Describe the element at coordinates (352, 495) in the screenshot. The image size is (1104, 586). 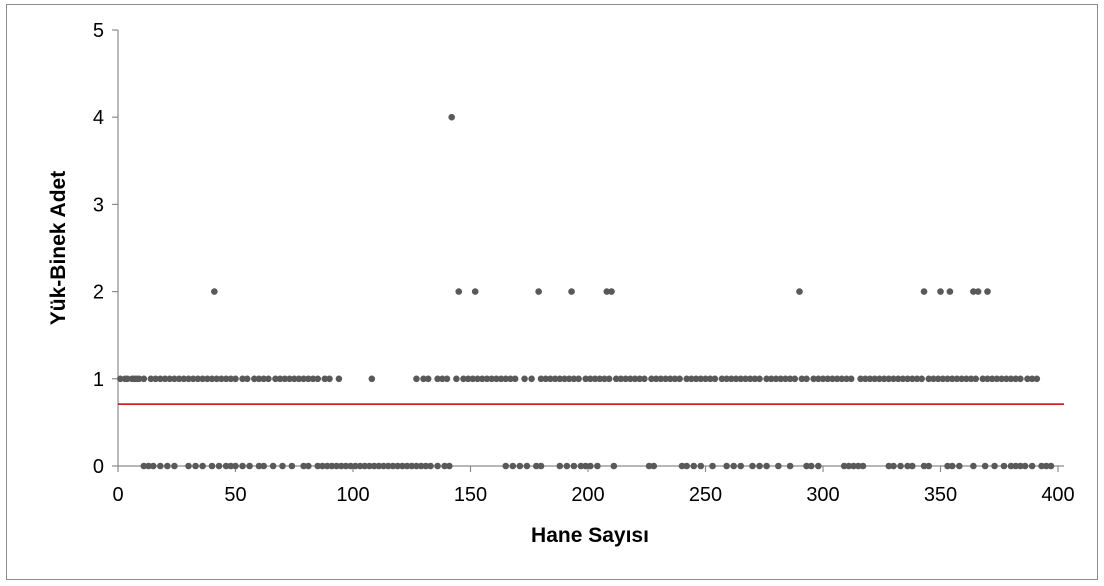
I see `x-tick-label: 100` at that location.